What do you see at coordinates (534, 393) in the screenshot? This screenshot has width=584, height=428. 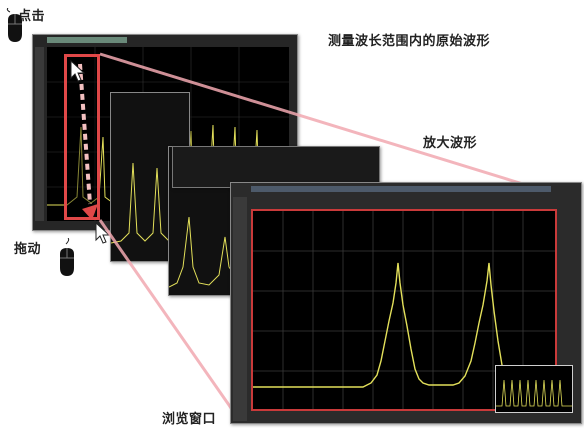 I see `overview-trace` at bounding box center [534, 393].